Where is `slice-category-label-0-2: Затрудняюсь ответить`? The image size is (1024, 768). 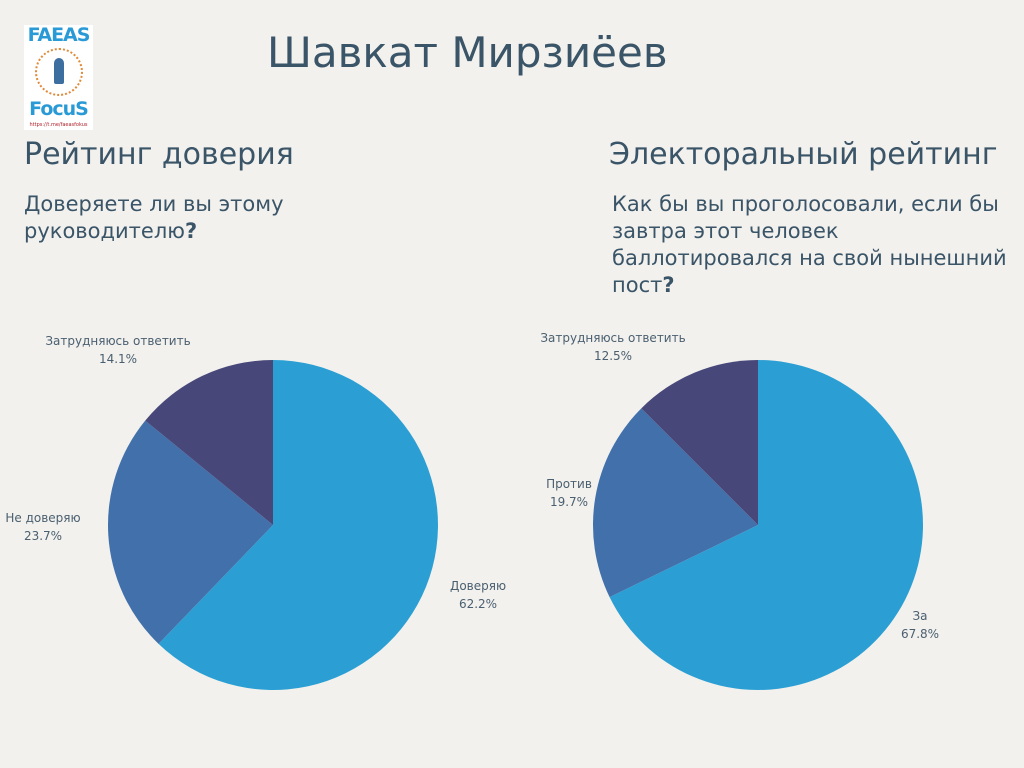
slice-category-label-0-2: Затрудняюсь ответить is located at coordinates (117, 341).